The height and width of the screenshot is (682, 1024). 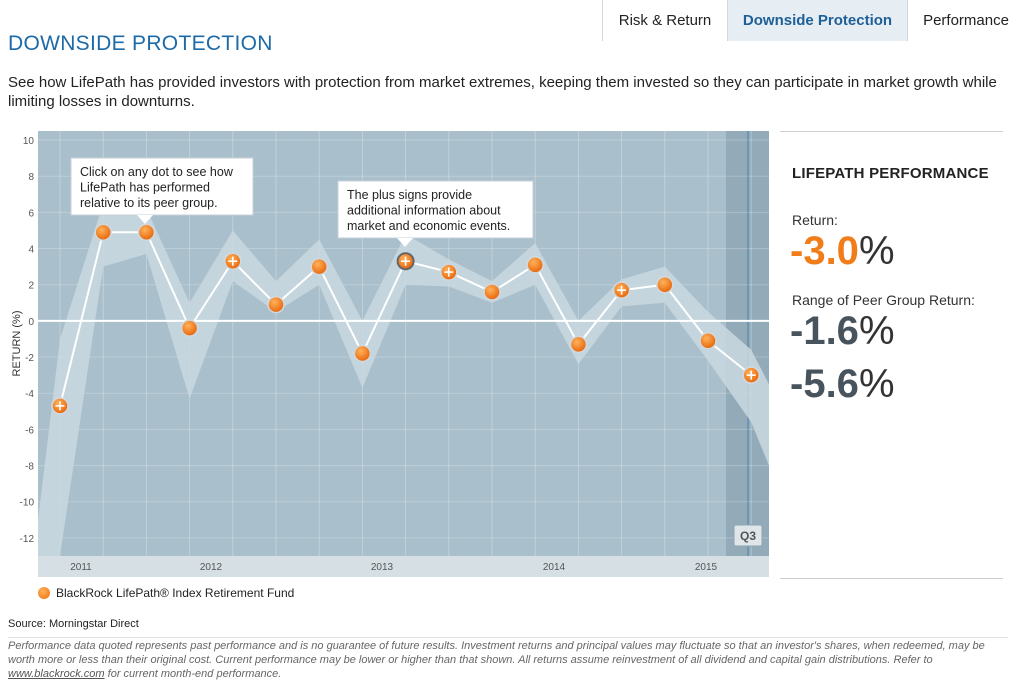 What do you see at coordinates (29, 141) in the screenshot?
I see `y-tick-label: 10` at bounding box center [29, 141].